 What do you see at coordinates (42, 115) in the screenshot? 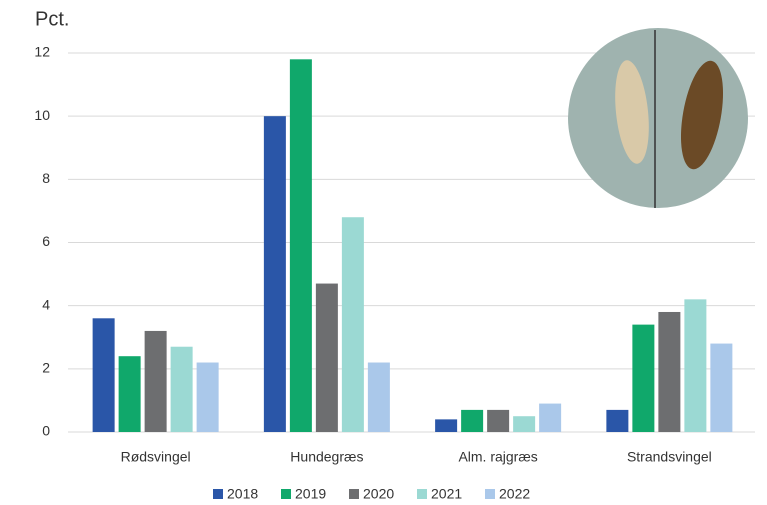
I see `y-tick-label: 10` at bounding box center [42, 115].